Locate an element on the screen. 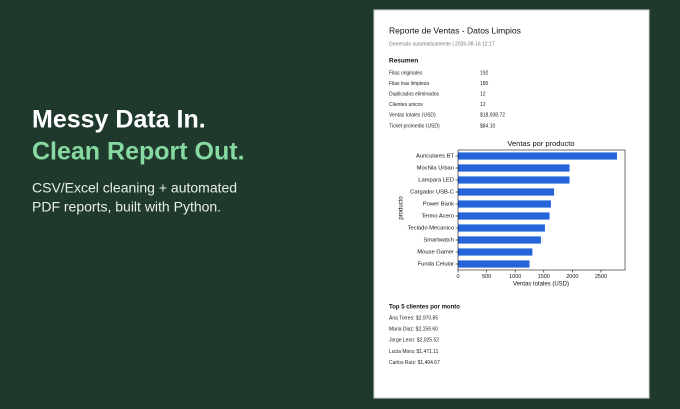  x-tick-label: 1000 is located at coordinates (515, 277).